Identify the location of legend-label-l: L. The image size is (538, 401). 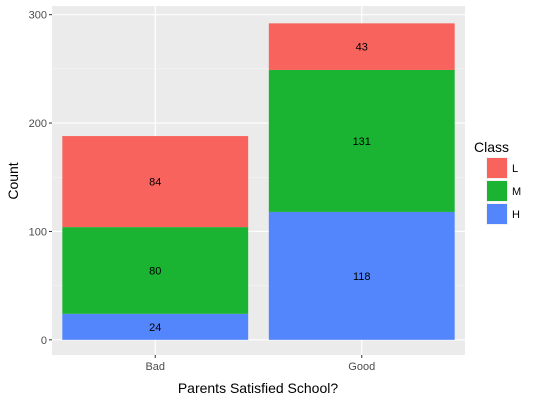
(515, 169).